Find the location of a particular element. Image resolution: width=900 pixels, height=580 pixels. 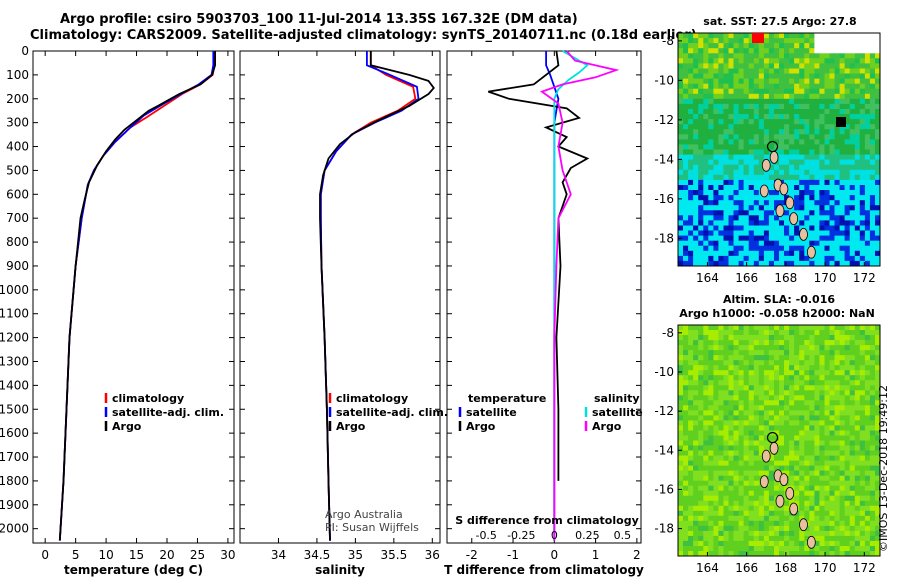

sst-map-xtick-label: 172 is located at coordinates (864, 278).